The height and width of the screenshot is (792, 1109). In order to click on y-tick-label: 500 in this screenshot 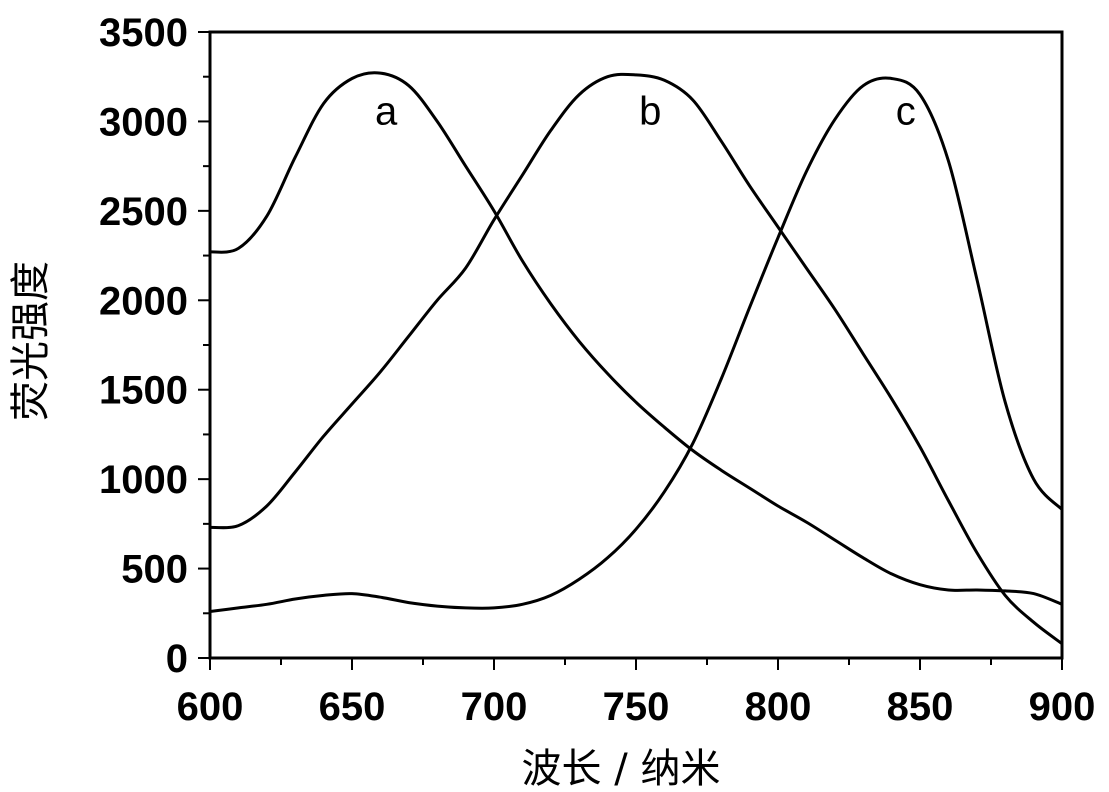, I will do `click(154, 570)`.